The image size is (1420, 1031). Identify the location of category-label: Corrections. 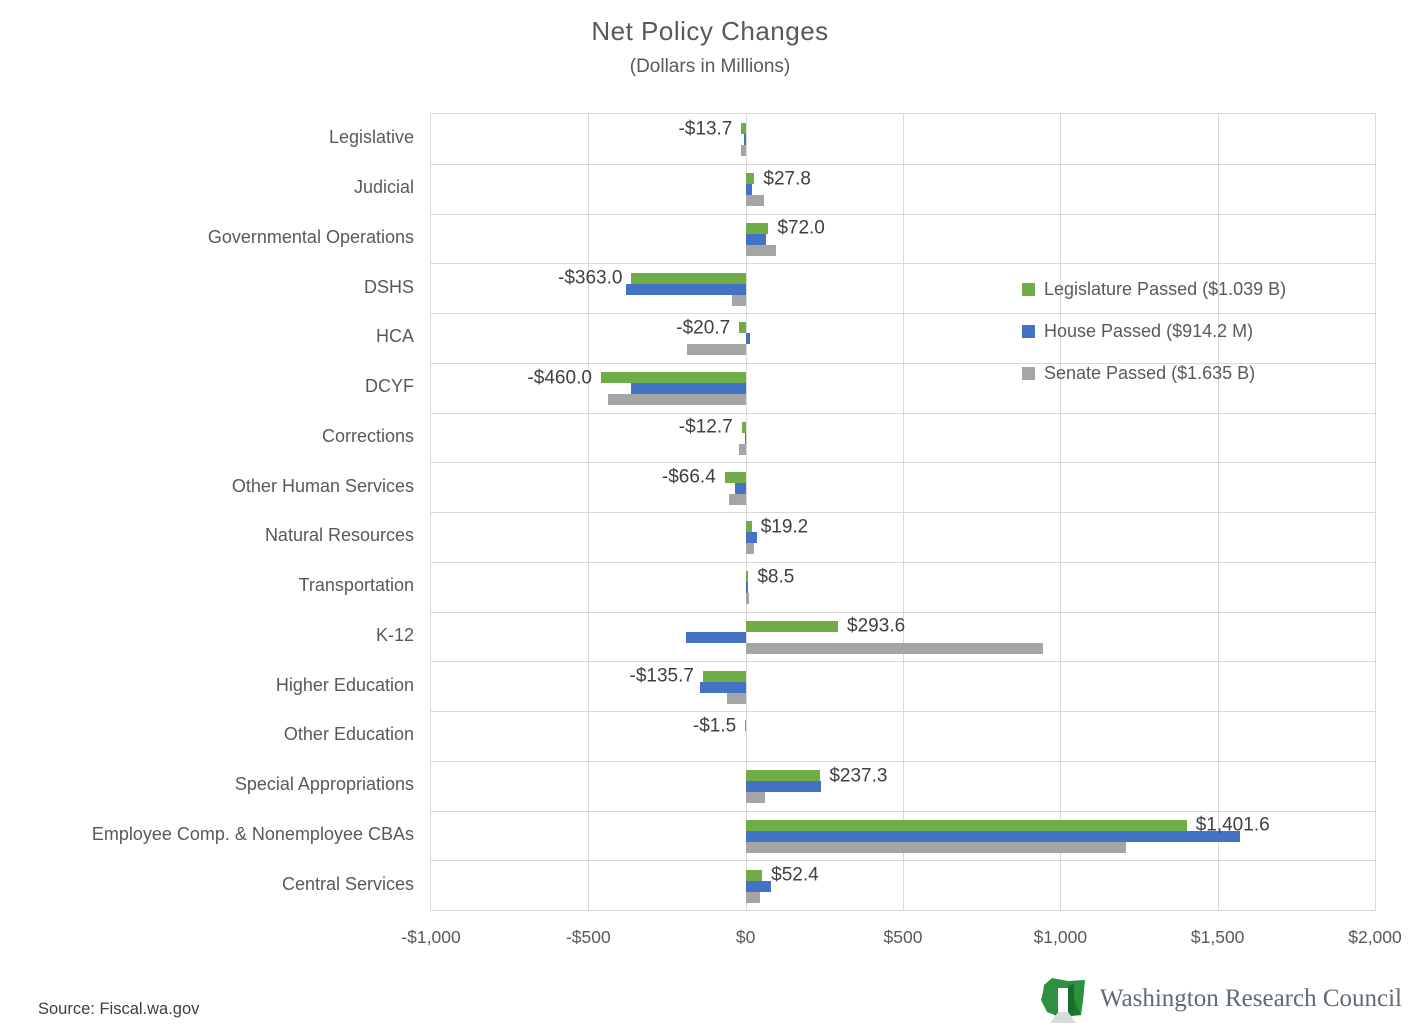
(367, 435).